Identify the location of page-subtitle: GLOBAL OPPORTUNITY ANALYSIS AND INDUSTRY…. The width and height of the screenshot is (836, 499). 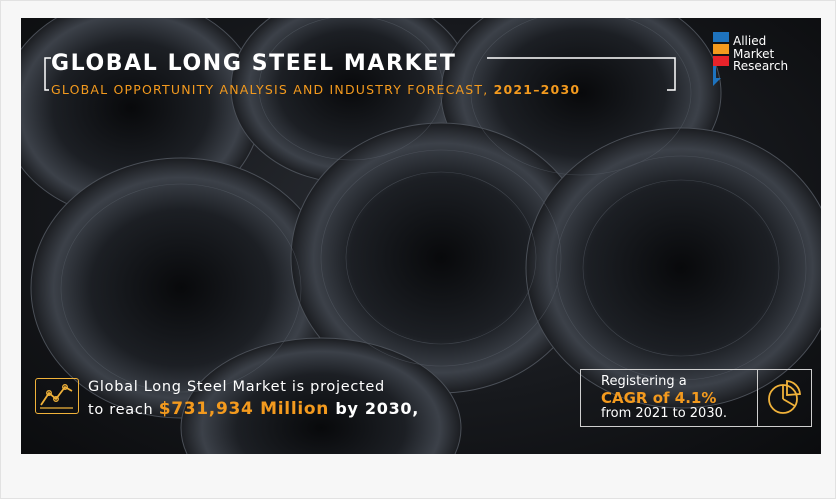
(315, 89).